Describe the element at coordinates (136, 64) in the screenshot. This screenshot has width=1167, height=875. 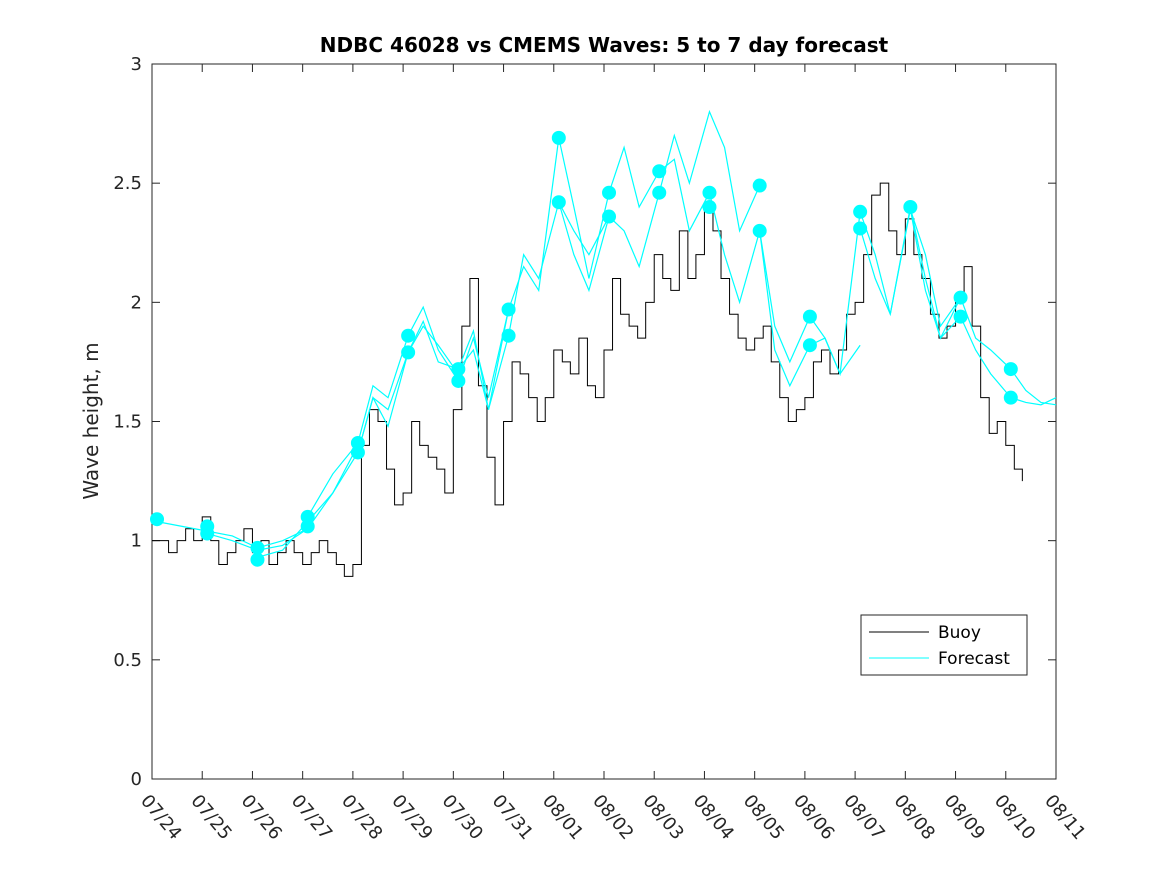
I see `y-tick-label: 3` at that location.